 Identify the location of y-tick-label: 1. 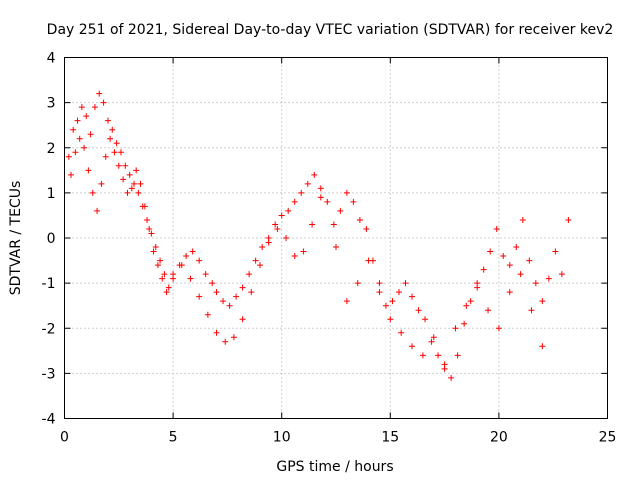
(51, 194).